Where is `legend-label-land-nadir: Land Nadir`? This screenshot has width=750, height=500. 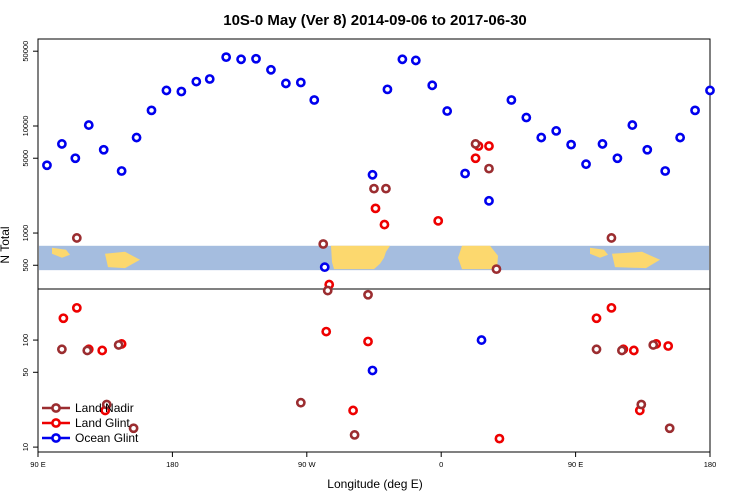 legend-label-land-nadir: Land Nadir is located at coordinates (104, 408).